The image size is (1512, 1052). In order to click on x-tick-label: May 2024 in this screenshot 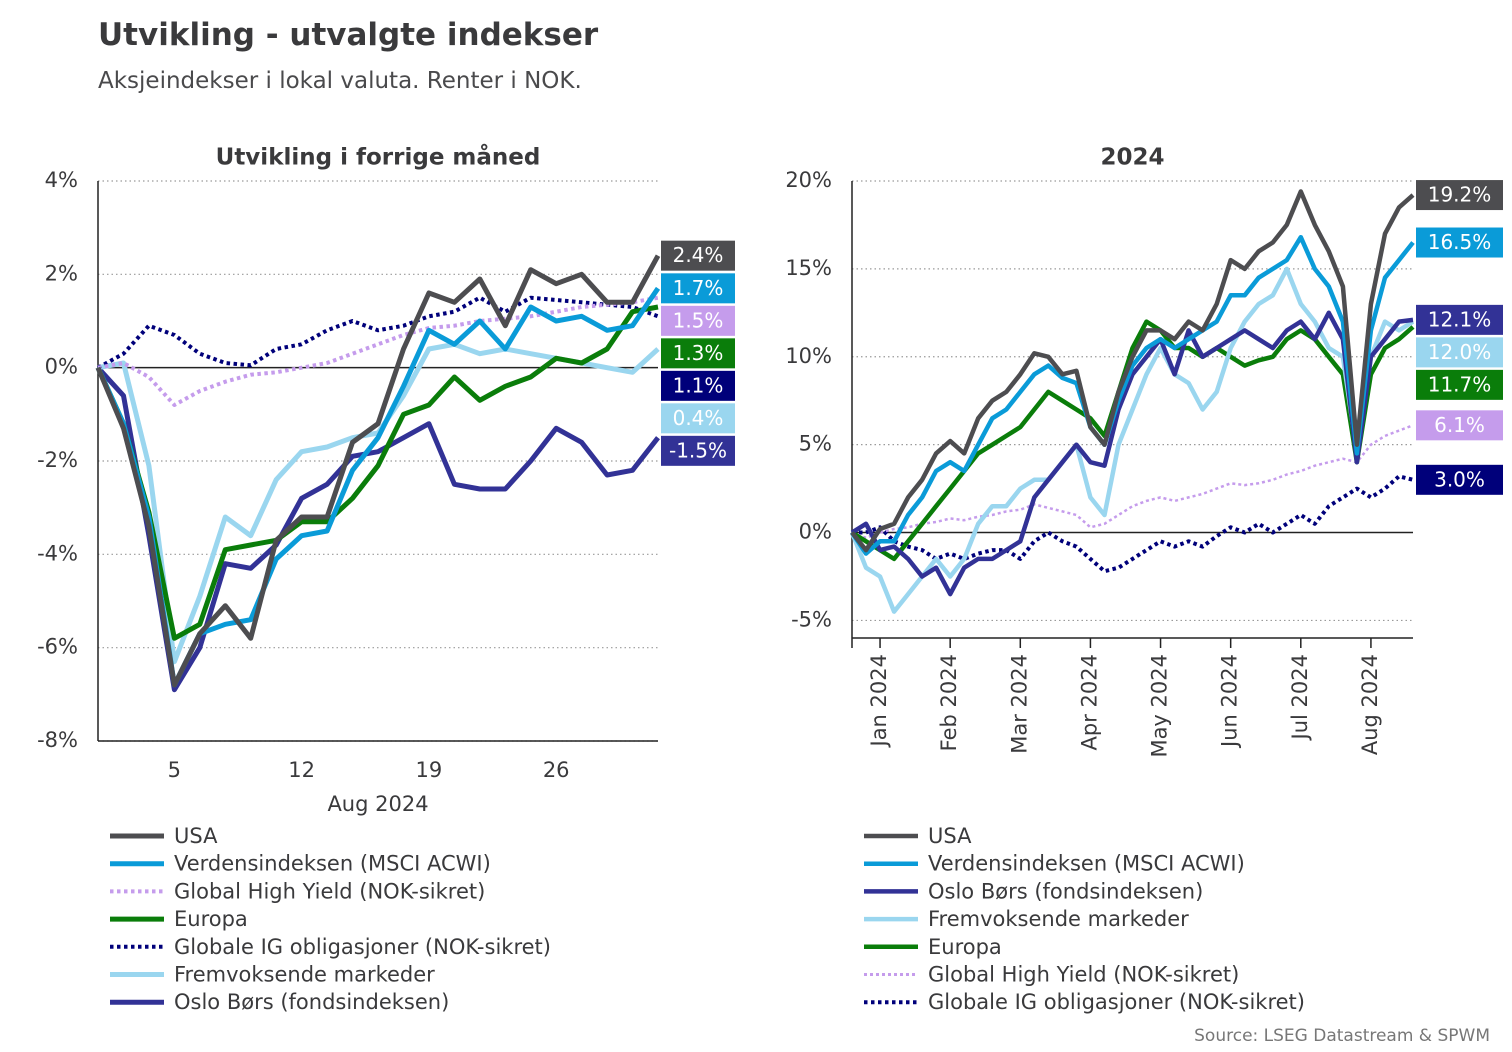, I will do `click(1160, 706)`.